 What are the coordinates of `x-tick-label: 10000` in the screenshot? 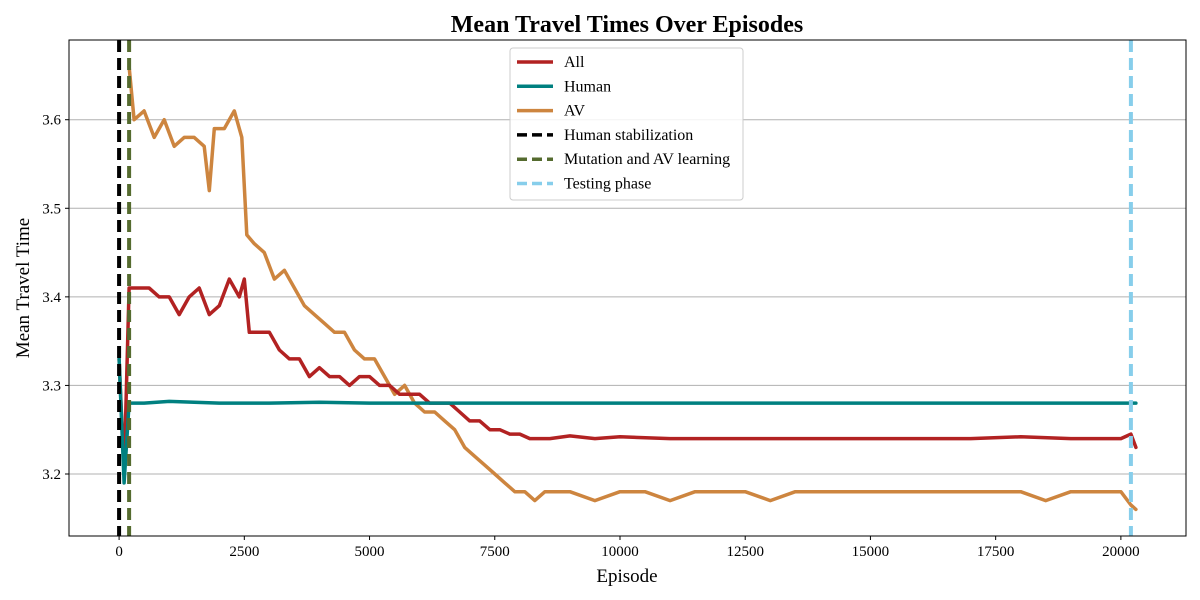 It's located at (620, 552).